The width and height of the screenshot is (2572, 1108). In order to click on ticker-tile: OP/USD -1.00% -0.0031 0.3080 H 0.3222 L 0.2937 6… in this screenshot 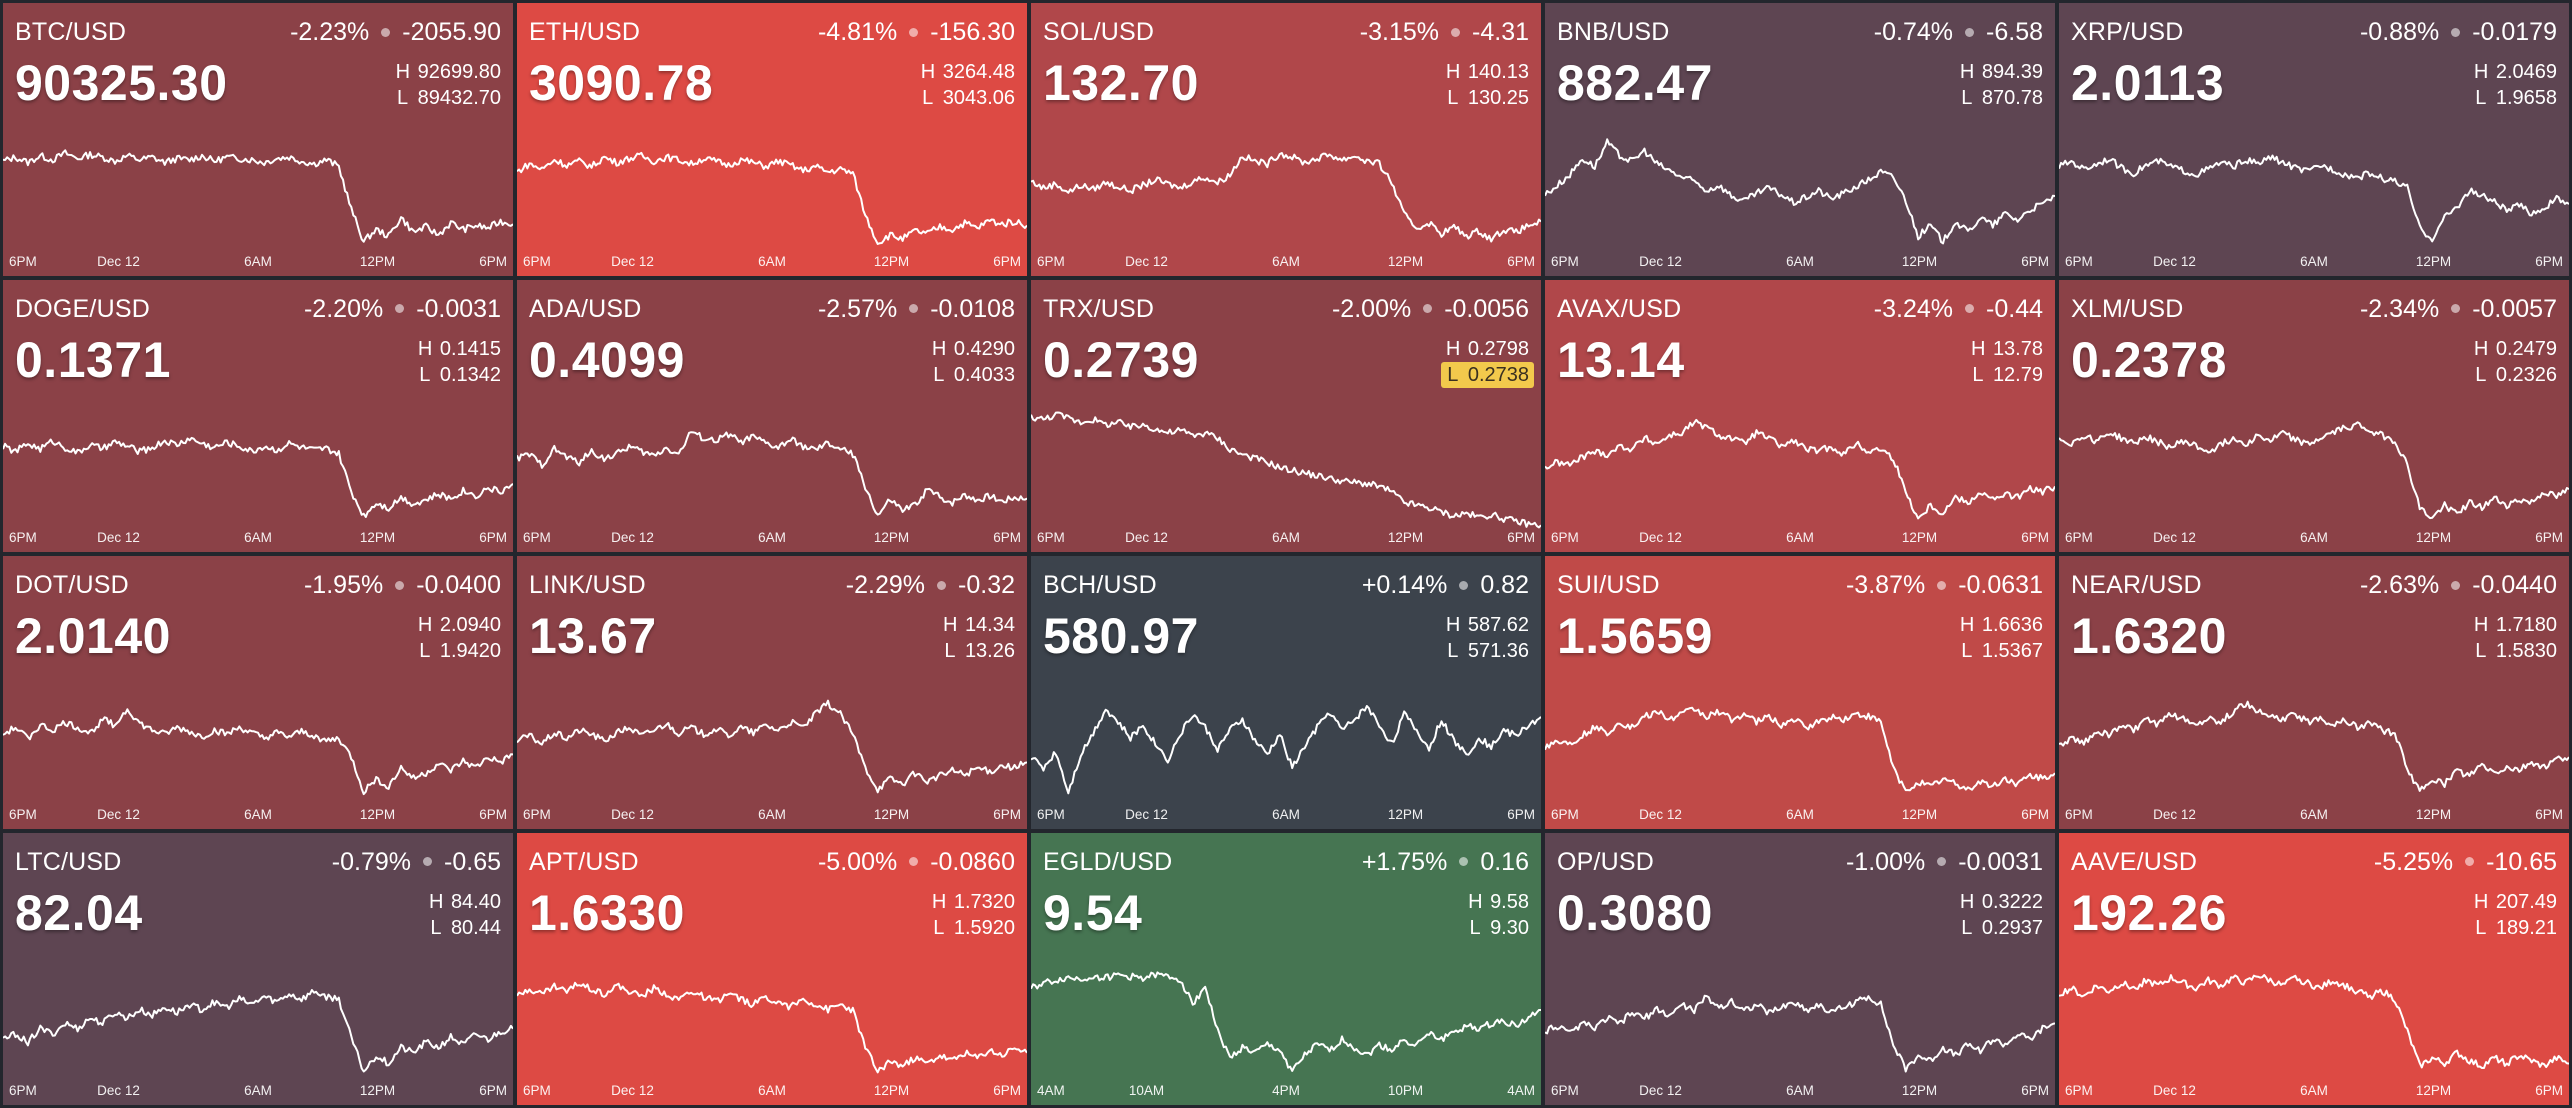, I will do `click(1800, 968)`.